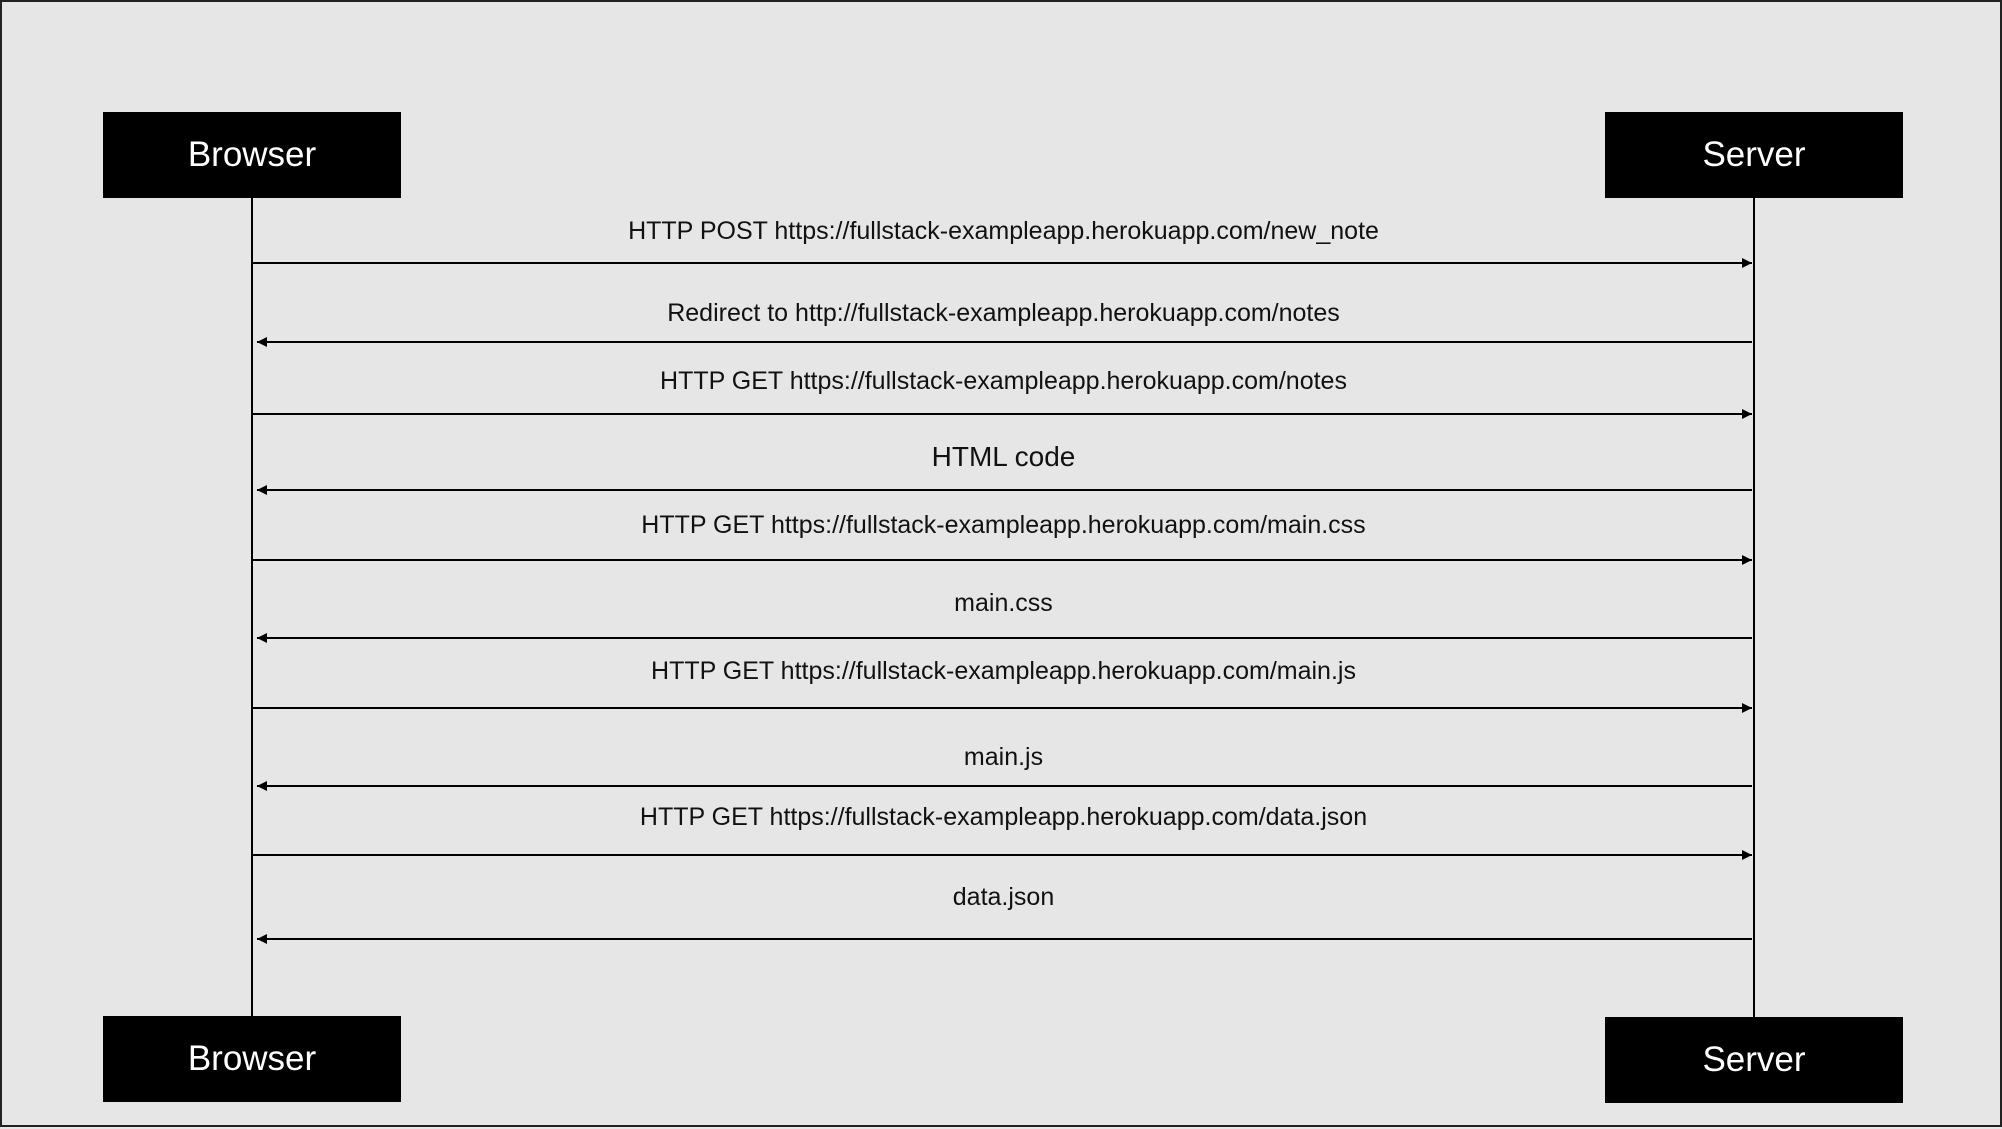 This screenshot has width=2002, height=1129. I want to click on message-label: main.js, so click(1003, 757).